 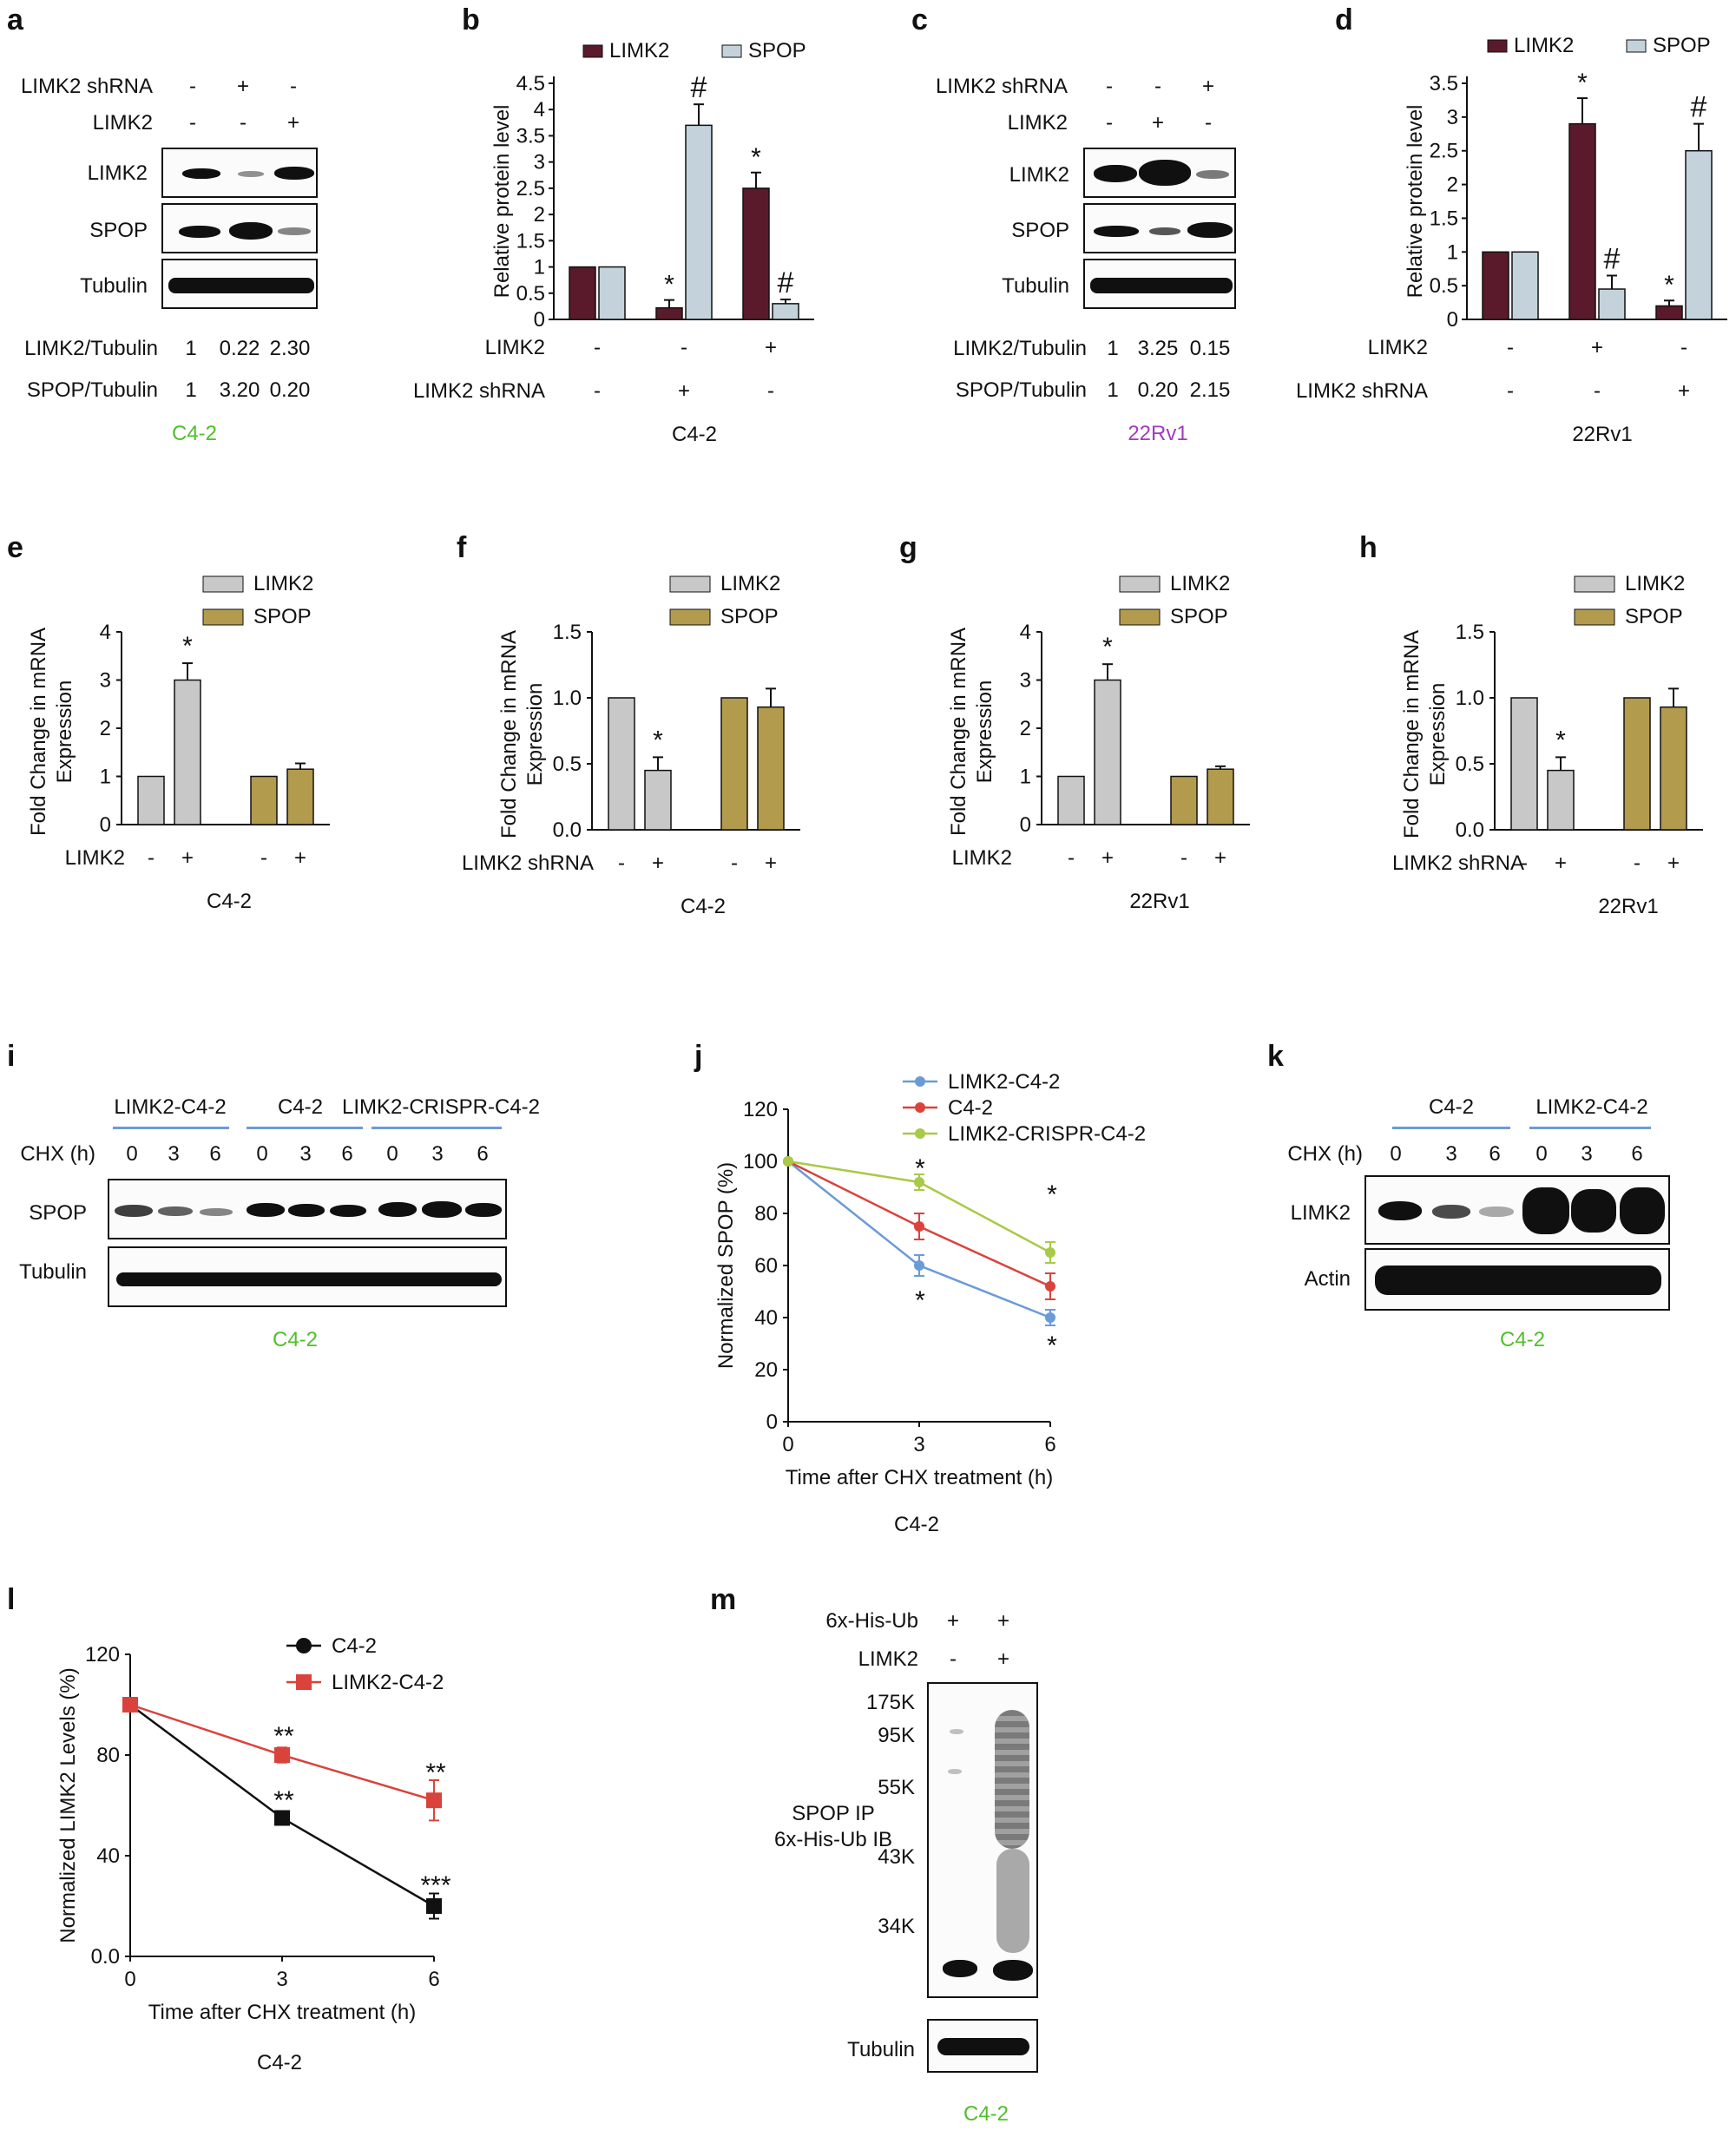 What do you see at coordinates (122, 123) in the screenshot?
I see `row-label-limk2: LIMK2` at bounding box center [122, 123].